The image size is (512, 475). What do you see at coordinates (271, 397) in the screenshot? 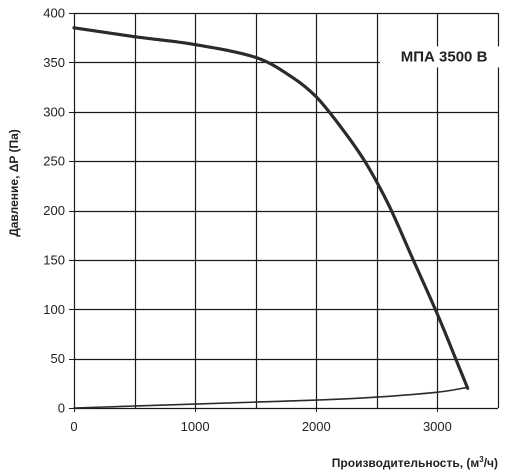
I see `system-resistance-curve` at bounding box center [271, 397].